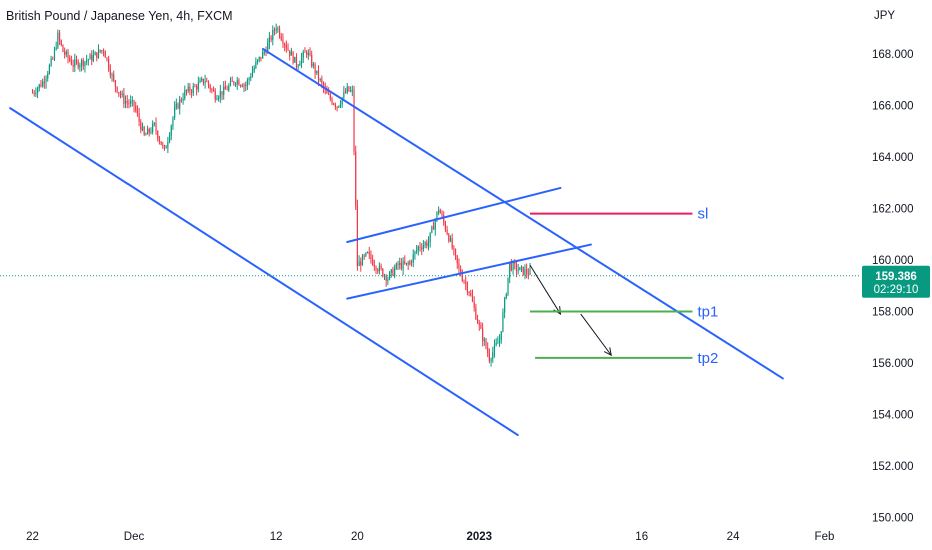 This screenshot has width=932, height=550. I want to click on flag-upper-line, so click(454, 214).